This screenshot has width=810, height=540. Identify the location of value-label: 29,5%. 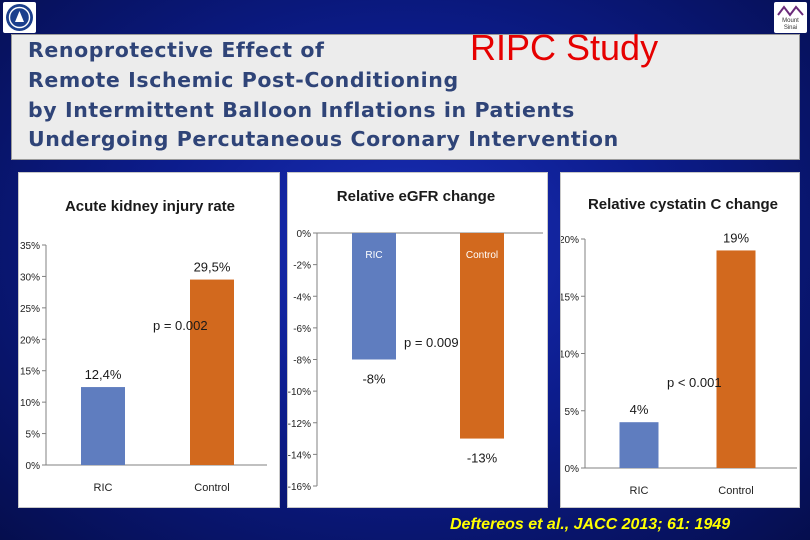
(212, 267).